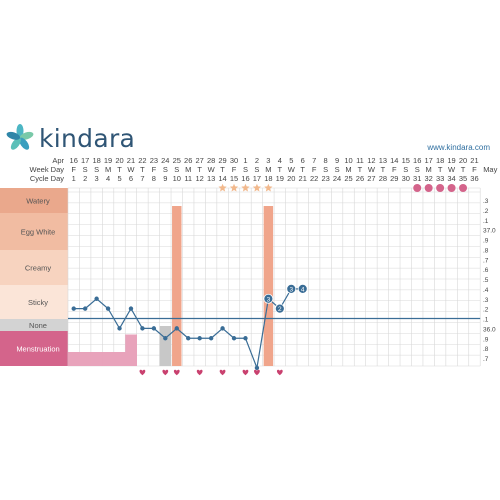 The image size is (500, 500). I want to click on temp-axis-label: 36.0, so click(489, 329).